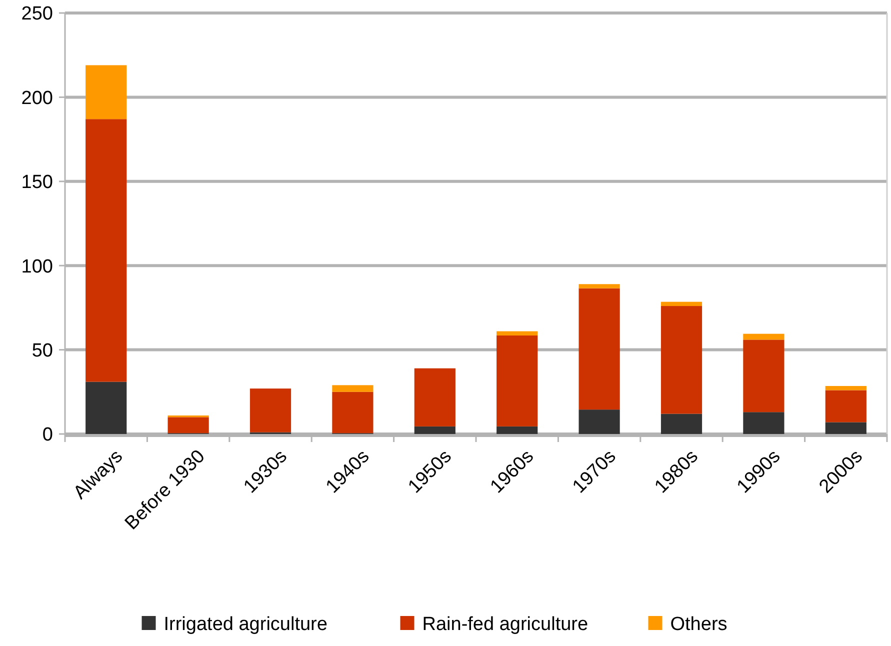  What do you see at coordinates (37, 183) in the screenshot?
I see `y-tick-label: 150` at bounding box center [37, 183].